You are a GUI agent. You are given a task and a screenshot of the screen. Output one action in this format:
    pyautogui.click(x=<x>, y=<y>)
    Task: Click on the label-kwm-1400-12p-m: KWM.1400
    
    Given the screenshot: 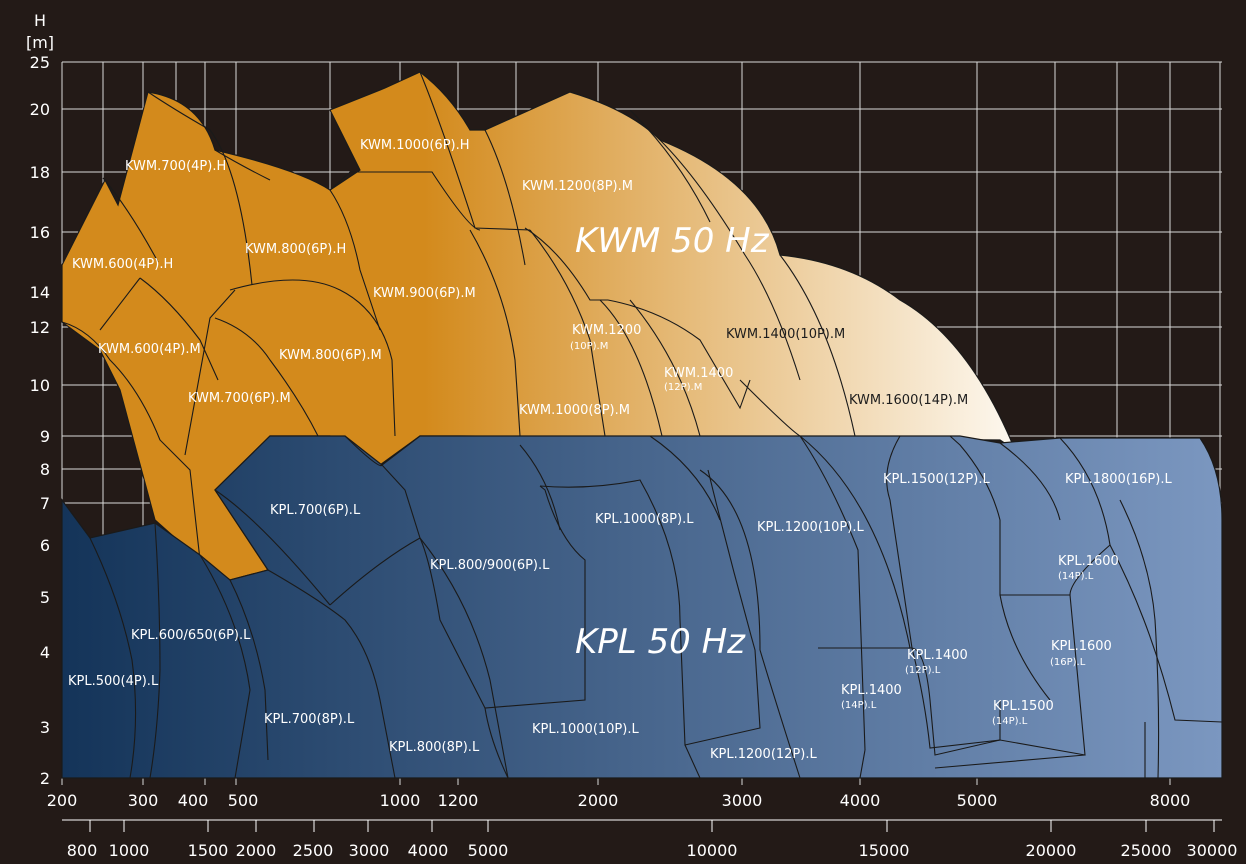 What is the action you would take?
    pyautogui.click(x=698, y=373)
    